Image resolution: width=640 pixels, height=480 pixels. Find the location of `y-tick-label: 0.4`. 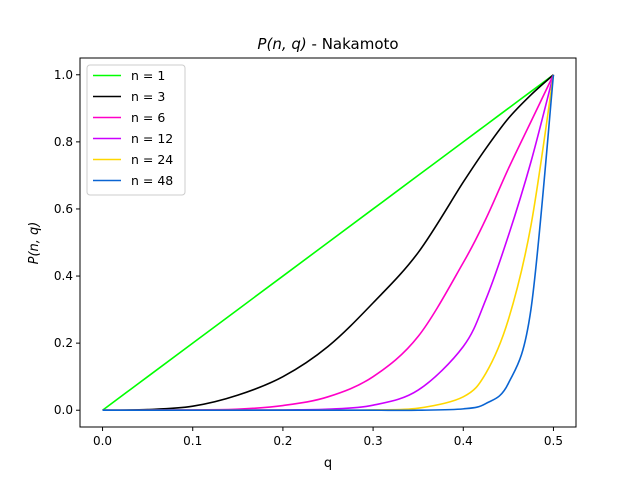

y-tick-label: 0.4 is located at coordinates (63, 276).